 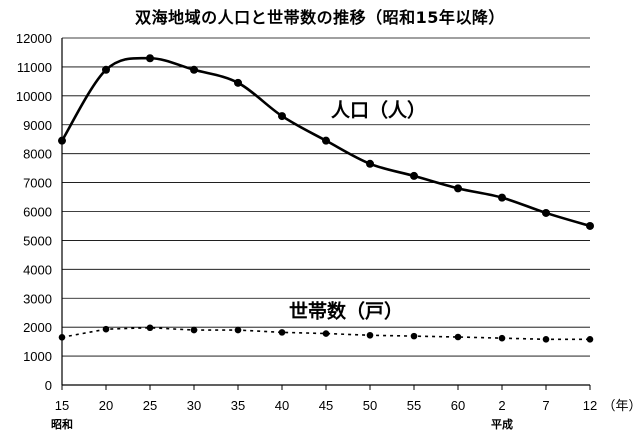 I want to click on x-tick-label: 40, so click(x=282, y=405).